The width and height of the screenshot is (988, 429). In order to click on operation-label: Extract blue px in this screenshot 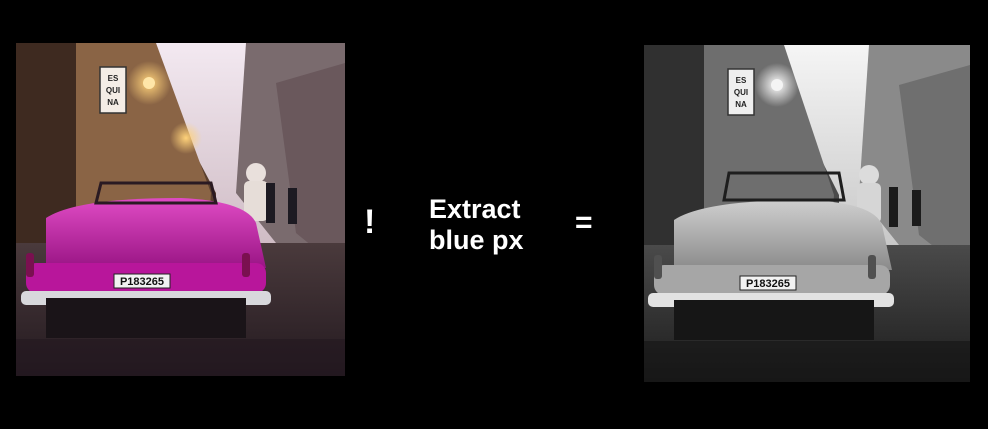, I will do `click(489, 225)`.